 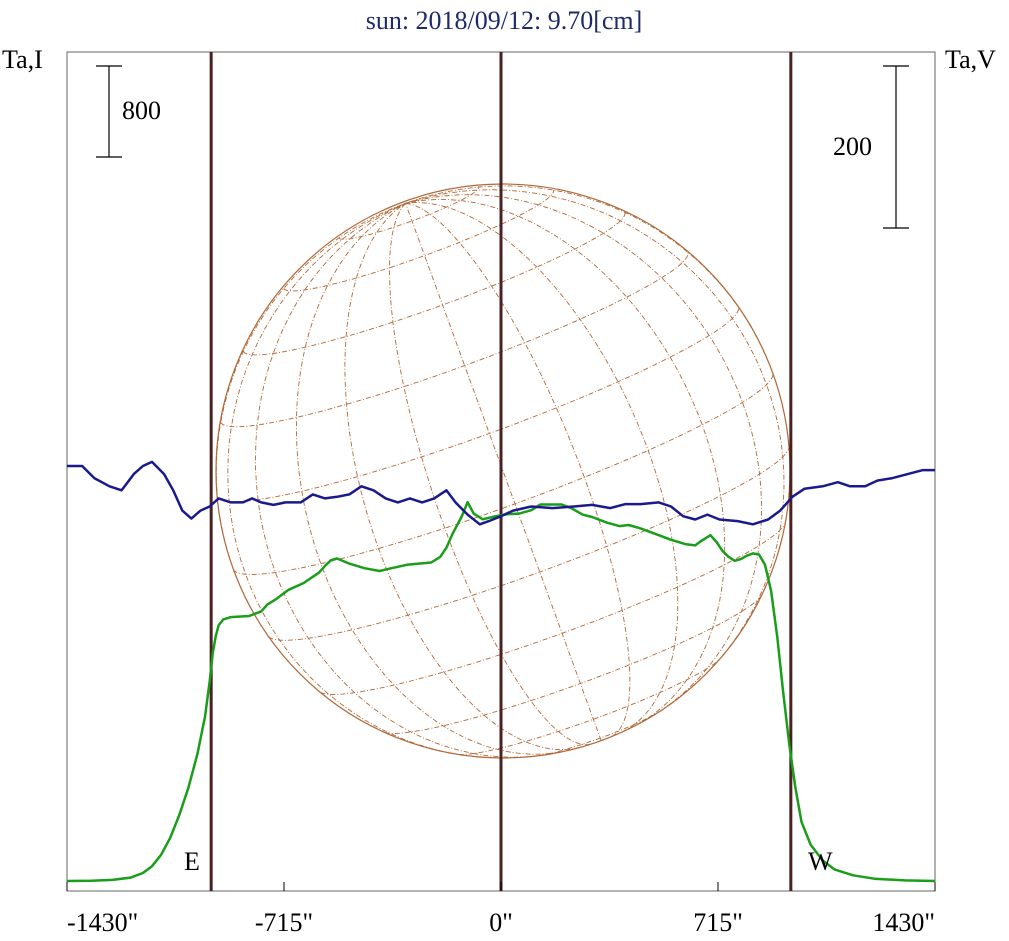 I want to click on west-marker: W, so click(x=820, y=861).